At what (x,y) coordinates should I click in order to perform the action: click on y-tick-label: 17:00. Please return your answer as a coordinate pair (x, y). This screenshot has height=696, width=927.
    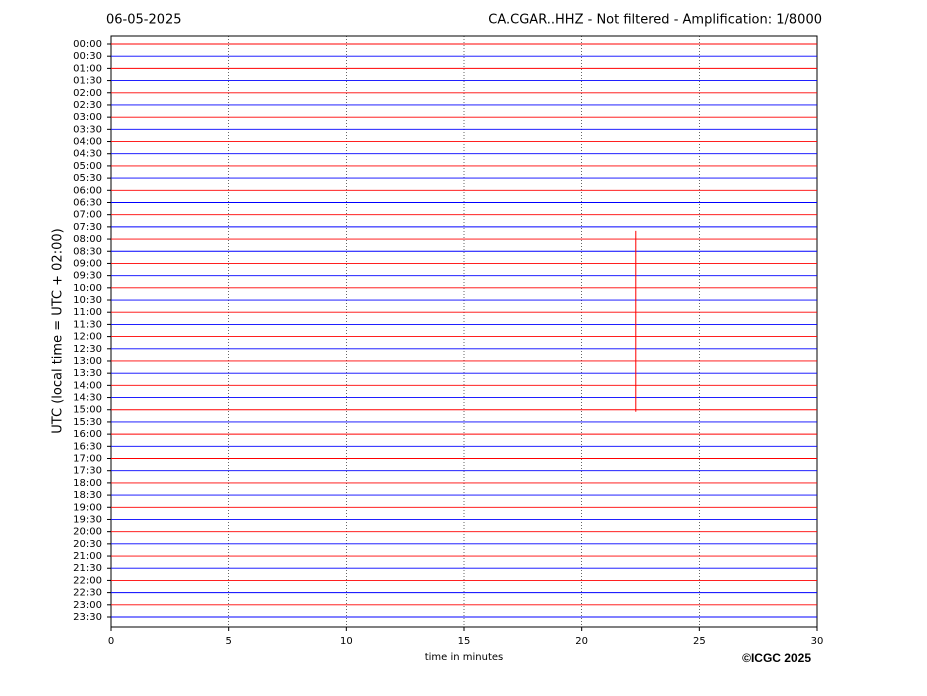
    Looking at the image, I should click on (87, 459).